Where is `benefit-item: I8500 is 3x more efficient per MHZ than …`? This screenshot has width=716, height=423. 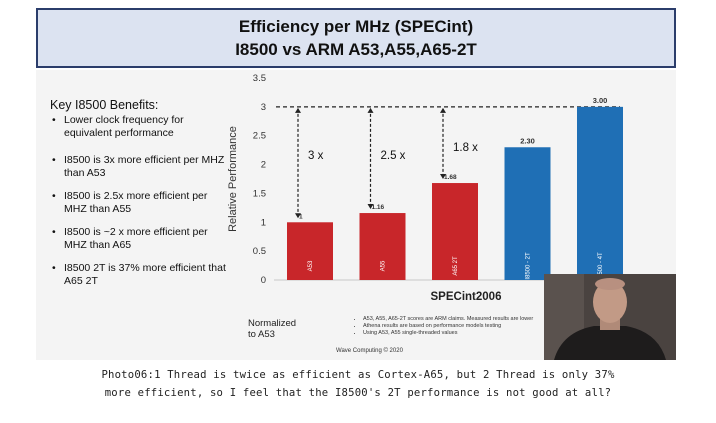
benefit-item: I8500 is 3x more efficient per MHZ than … is located at coordinates (140, 167).